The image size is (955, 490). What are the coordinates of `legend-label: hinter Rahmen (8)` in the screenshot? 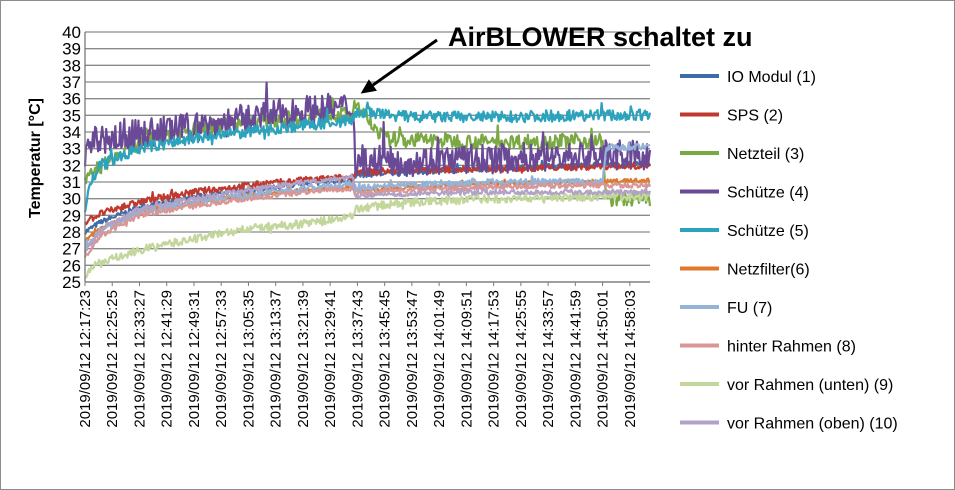 It's located at (791, 347).